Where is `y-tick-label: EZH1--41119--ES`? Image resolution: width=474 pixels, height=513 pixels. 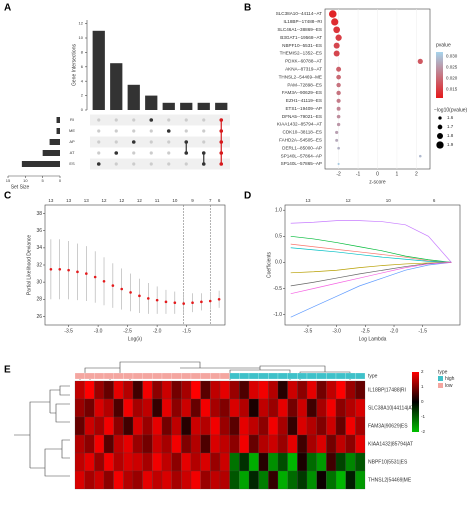
y-tick-label: EZH1--41119--ES is located at coordinates (304, 100).